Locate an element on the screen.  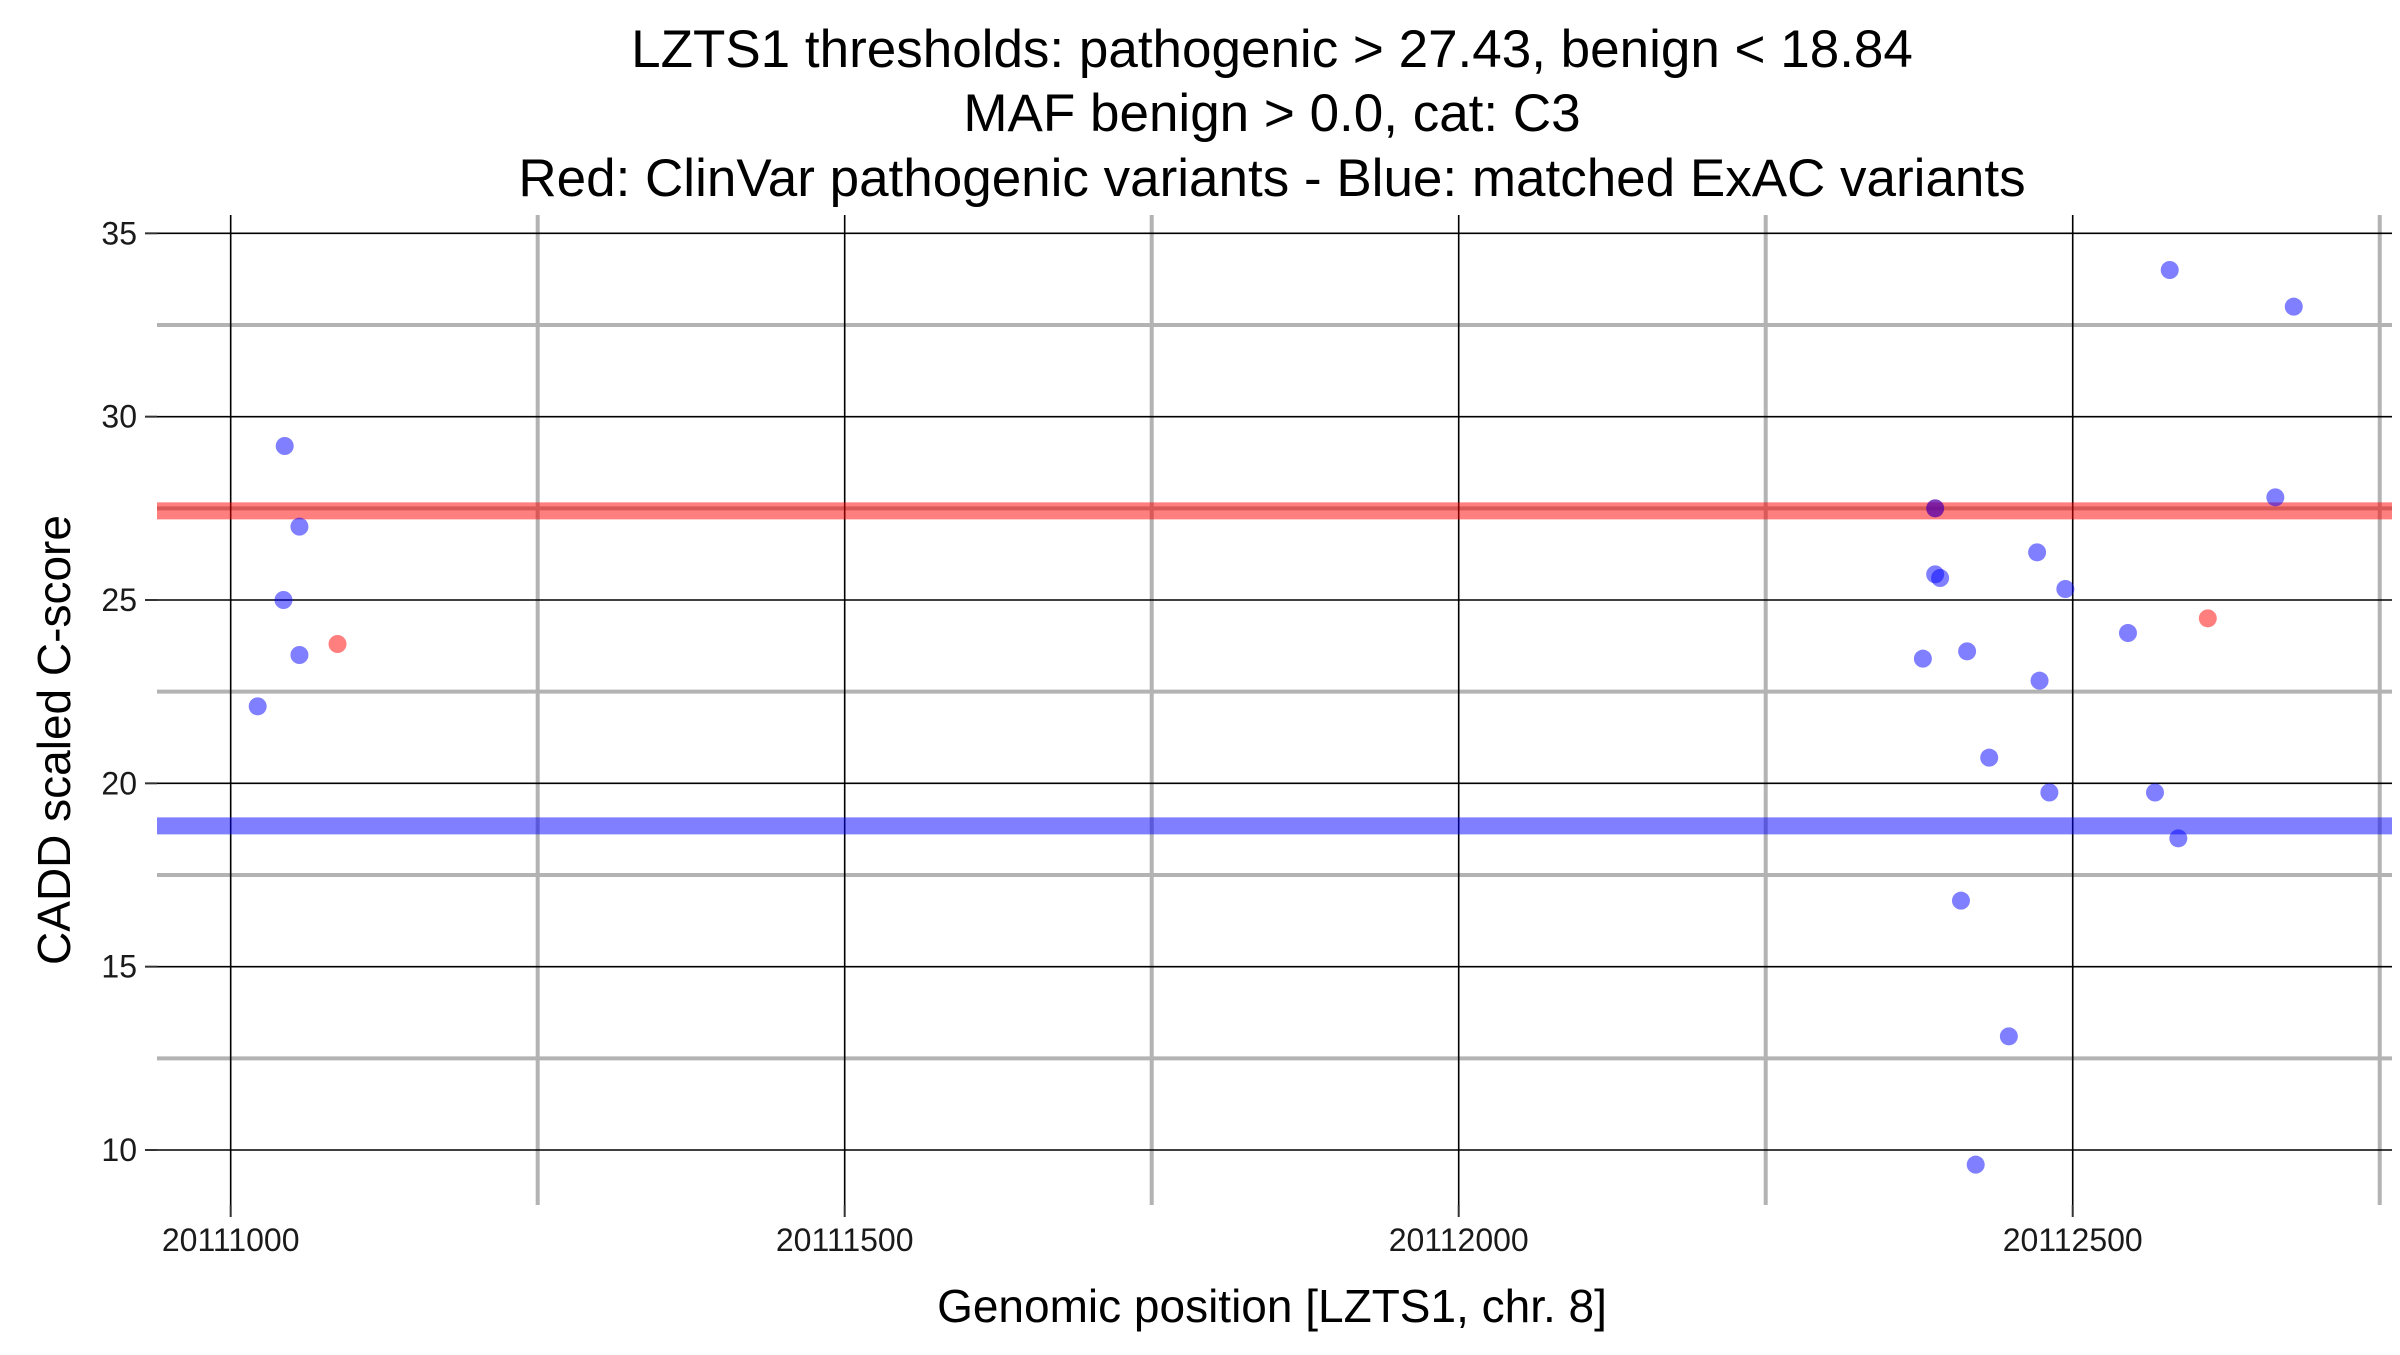
y-axis-title: CADD scaled C-score is located at coordinates (54, 740).